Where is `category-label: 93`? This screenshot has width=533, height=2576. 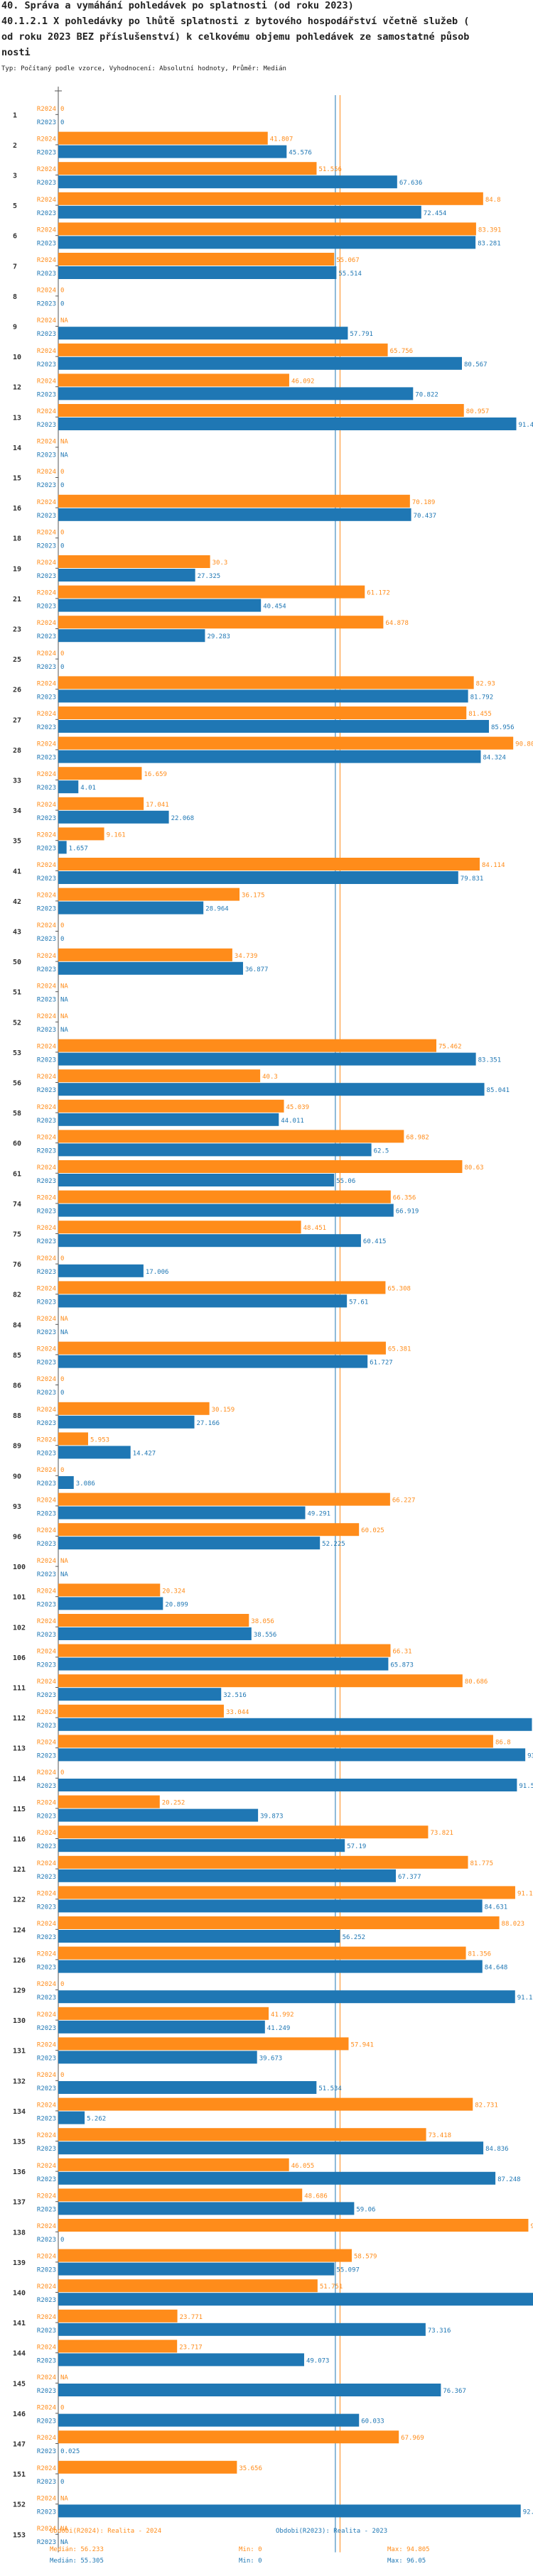
category-label: 93 is located at coordinates (17, 1507).